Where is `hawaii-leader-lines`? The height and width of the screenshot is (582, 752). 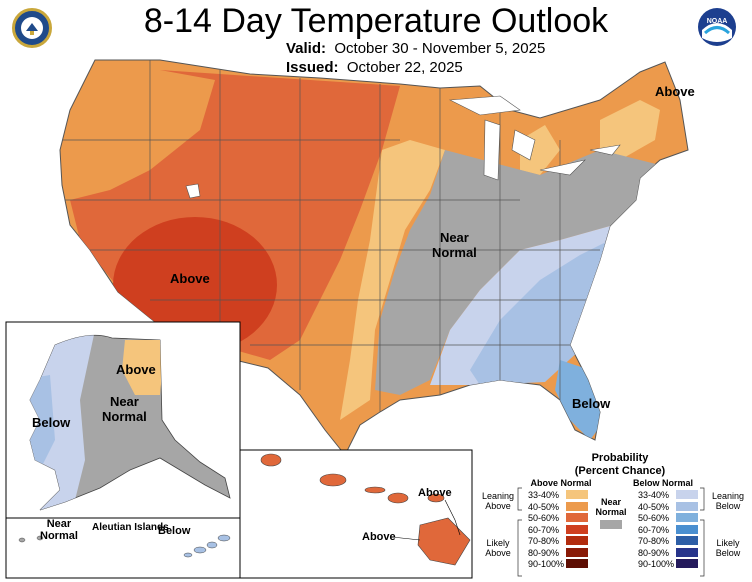
hawaii-leader-lines is located at coordinates (426, 520).